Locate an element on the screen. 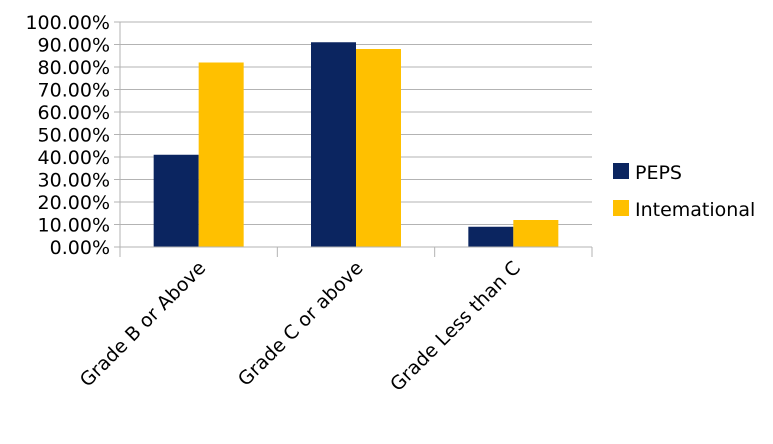 This screenshot has width=773, height=444. y-tick-label: 40.00% is located at coordinates (74, 158).